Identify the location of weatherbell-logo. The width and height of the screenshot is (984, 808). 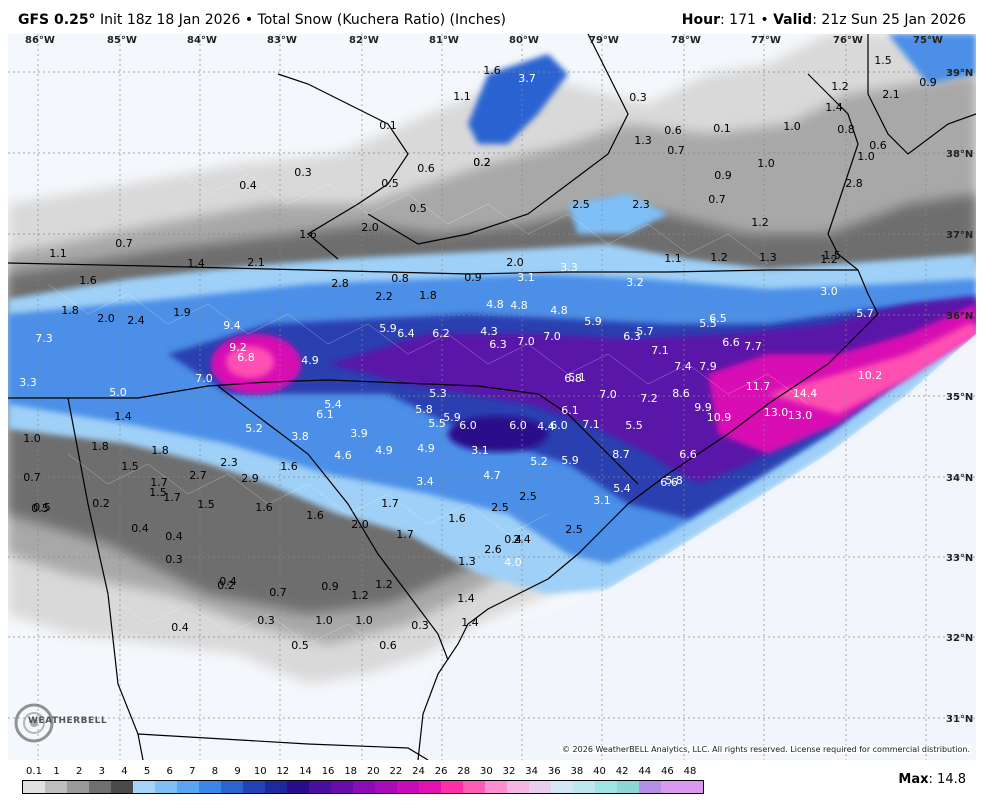
(34, 723).